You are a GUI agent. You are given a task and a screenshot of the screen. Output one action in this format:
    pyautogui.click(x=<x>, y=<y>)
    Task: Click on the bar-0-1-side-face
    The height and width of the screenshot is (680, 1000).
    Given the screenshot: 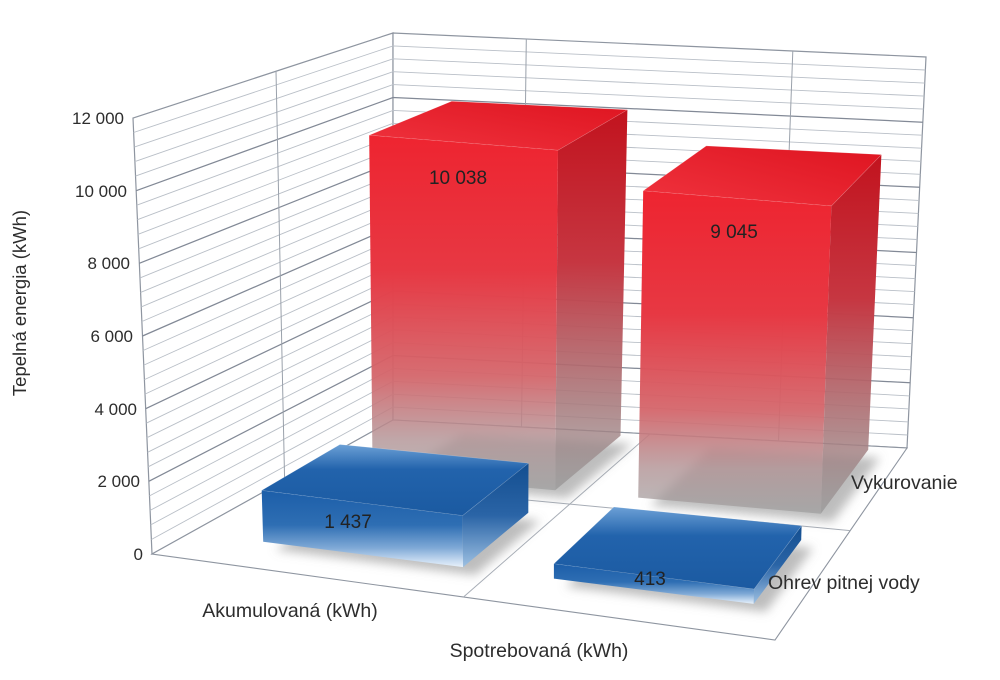 What is the action you would take?
    pyautogui.click(x=851, y=334)
    